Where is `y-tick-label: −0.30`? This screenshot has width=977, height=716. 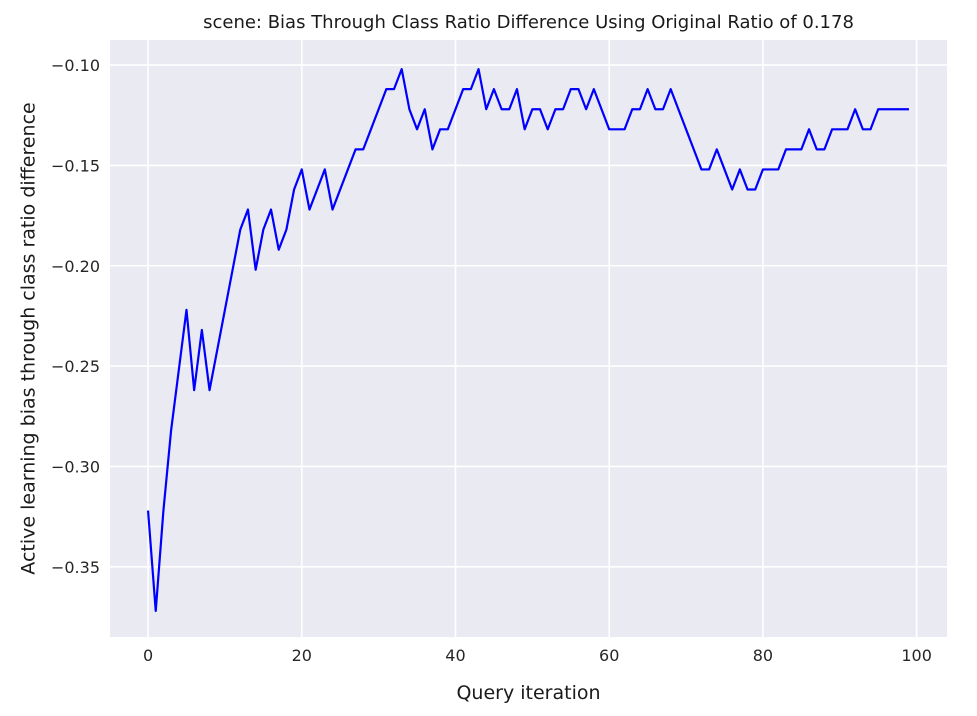
y-tick-label: −0.30 is located at coordinates (75, 466).